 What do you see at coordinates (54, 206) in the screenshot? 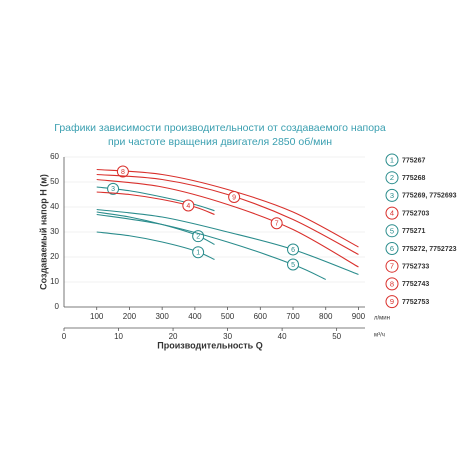
I see `y-tick-label: 40` at bounding box center [54, 206].